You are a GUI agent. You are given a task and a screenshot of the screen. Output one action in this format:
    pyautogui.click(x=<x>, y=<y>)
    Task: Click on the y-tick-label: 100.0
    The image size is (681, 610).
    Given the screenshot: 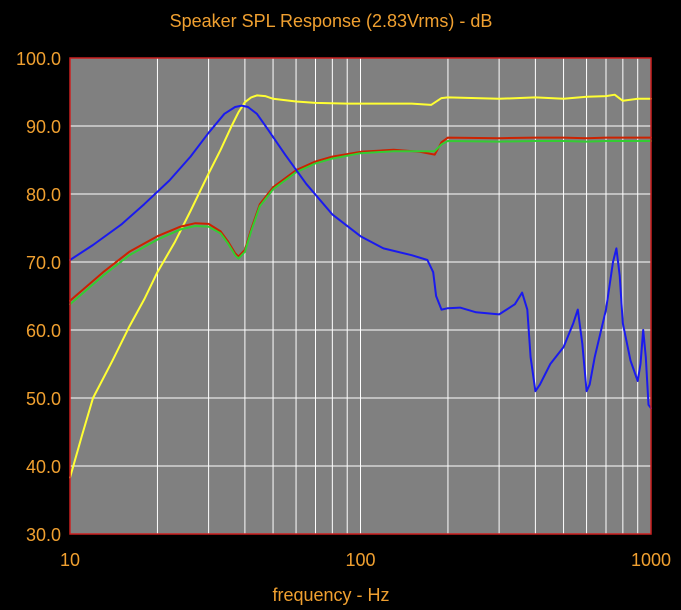 What is the action you would take?
    pyautogui.click(x=38, y=59)
    